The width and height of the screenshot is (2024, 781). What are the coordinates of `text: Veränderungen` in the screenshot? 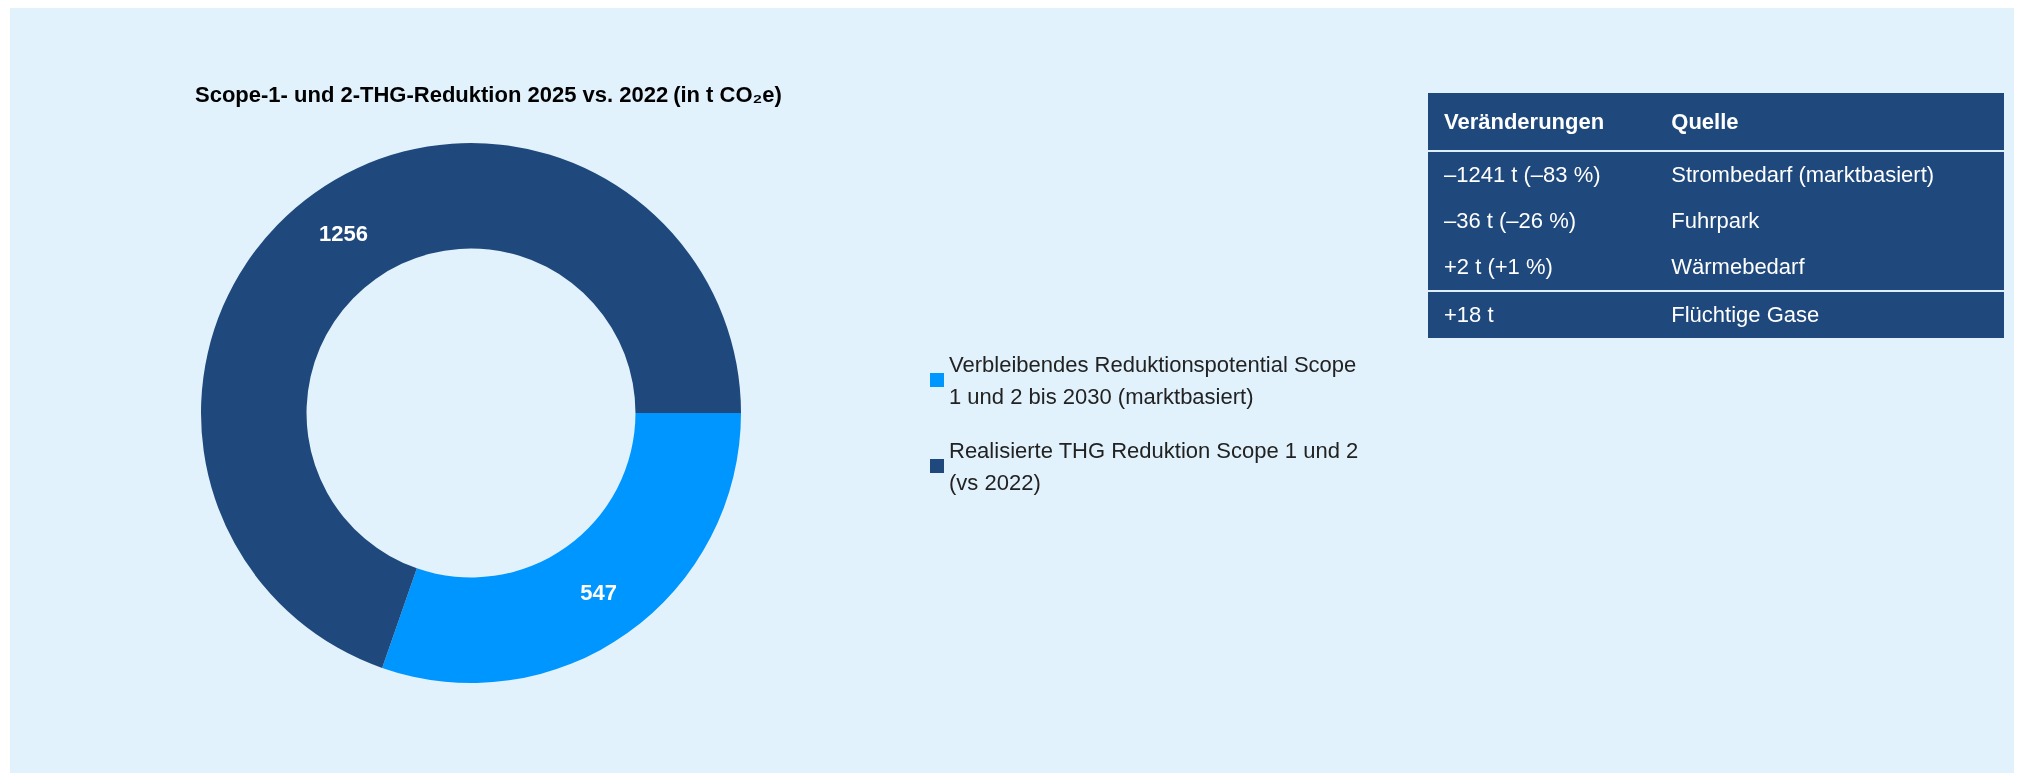 It's located at (1542, 122).